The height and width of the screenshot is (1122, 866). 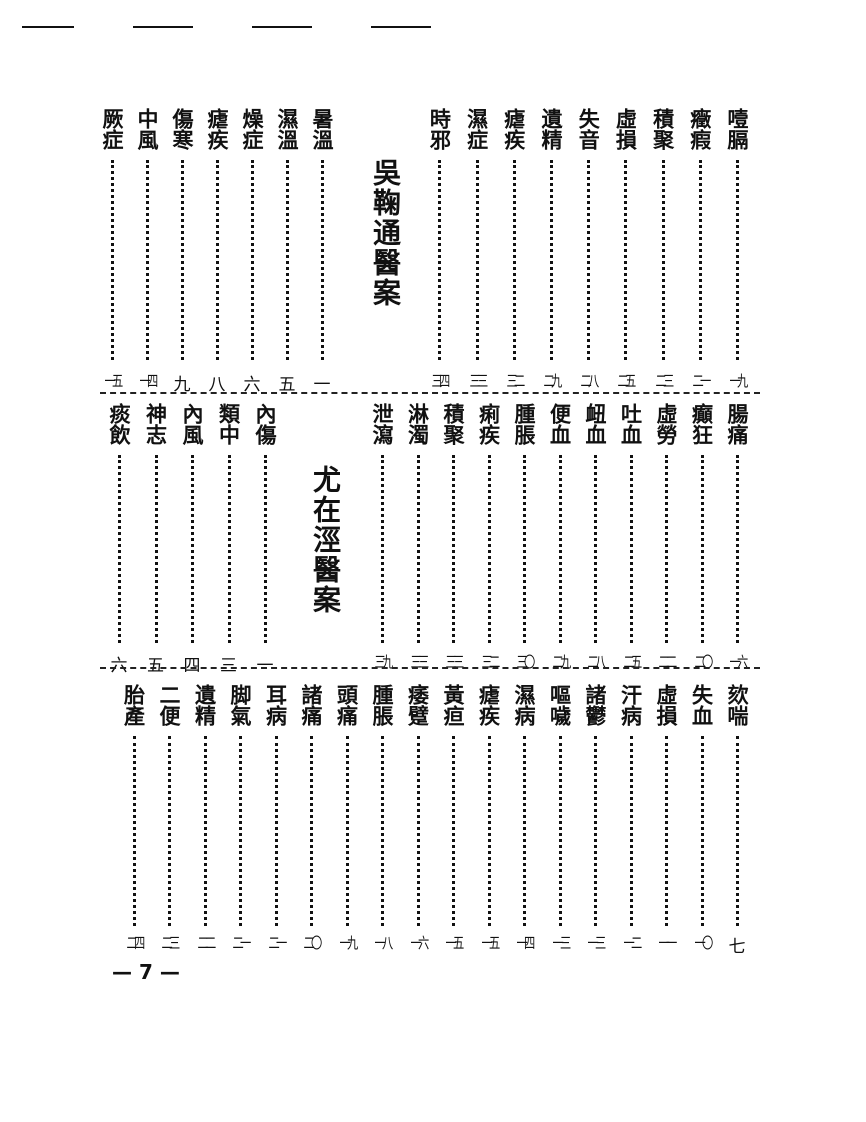 I want to click on band-divider, so click(x=430, y=668).